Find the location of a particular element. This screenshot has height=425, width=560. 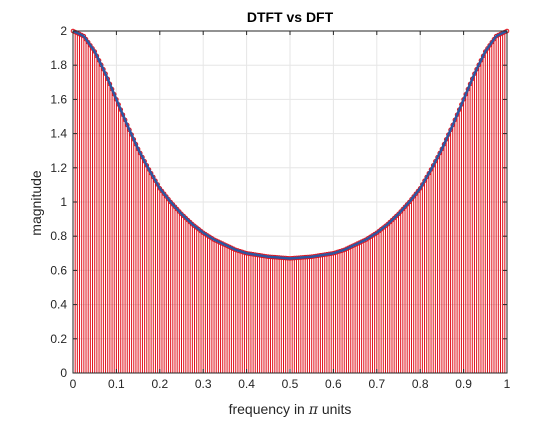

x-tick-label: 0.4 is located at coordinates (246, 384).